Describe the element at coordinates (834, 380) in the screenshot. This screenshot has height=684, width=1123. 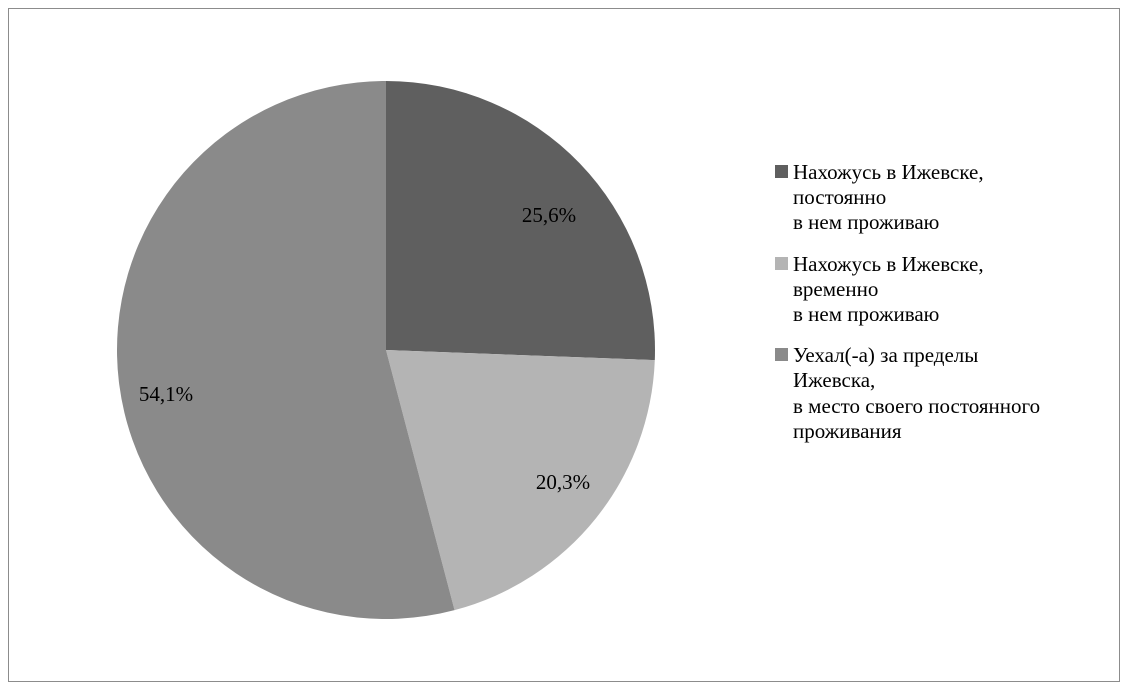
I see `legend-label-line: Ижевска,` at that location.